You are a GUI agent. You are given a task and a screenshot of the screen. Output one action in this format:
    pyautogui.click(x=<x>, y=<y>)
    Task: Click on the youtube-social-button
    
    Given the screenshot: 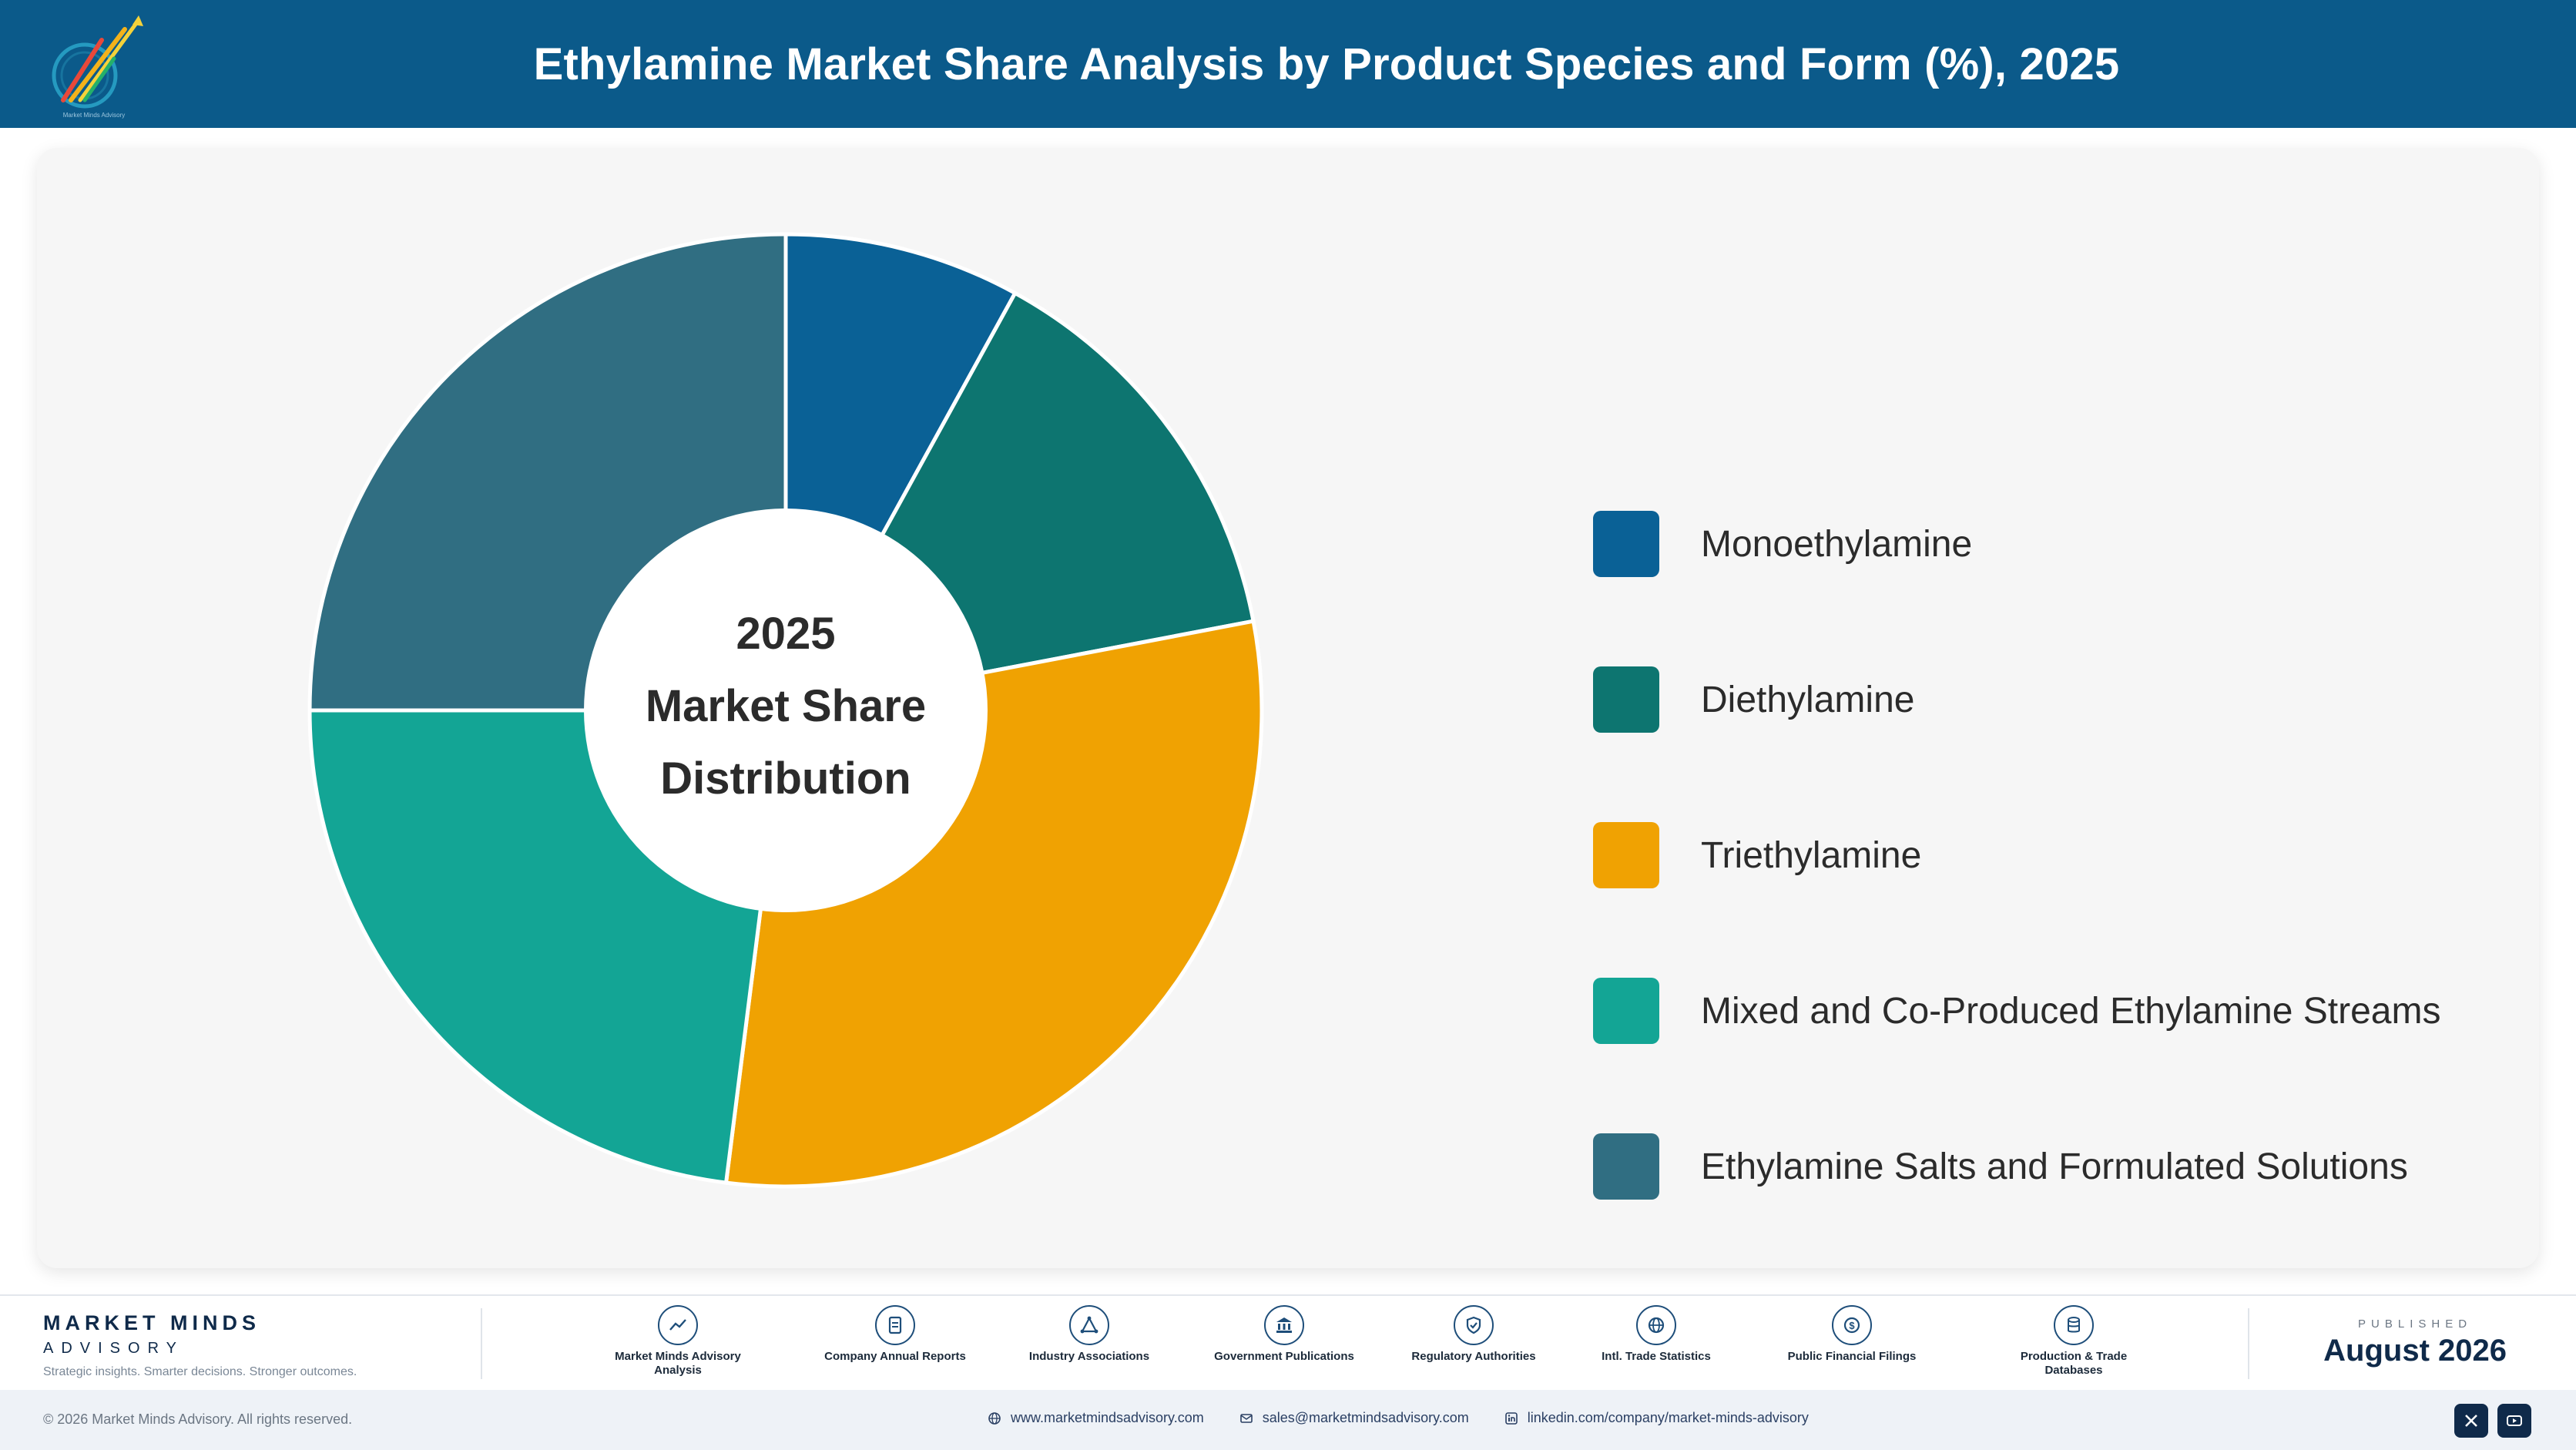 What is the action you would take?
    pyautogui.click(x=2514, y=1421)
    